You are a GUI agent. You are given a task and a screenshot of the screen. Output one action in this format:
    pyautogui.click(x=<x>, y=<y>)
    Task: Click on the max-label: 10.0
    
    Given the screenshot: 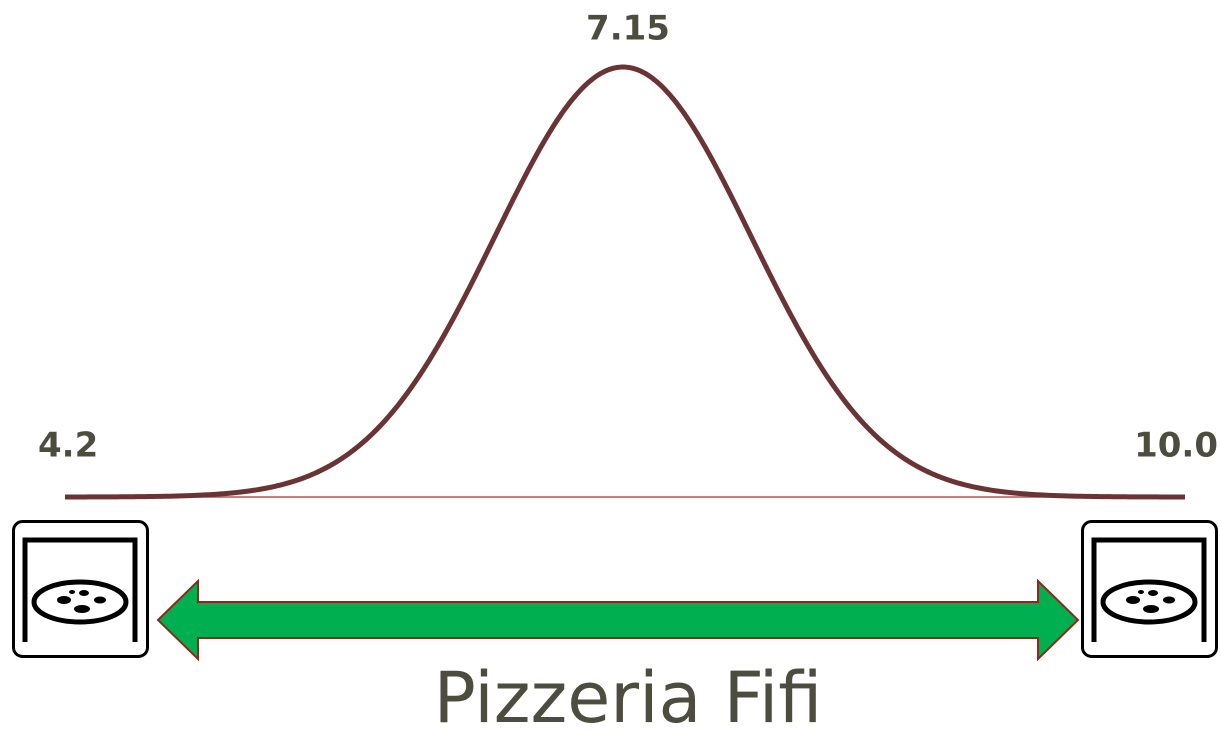 What is the action you would take?
    pyautogui.click(x=1176, y=446)
    